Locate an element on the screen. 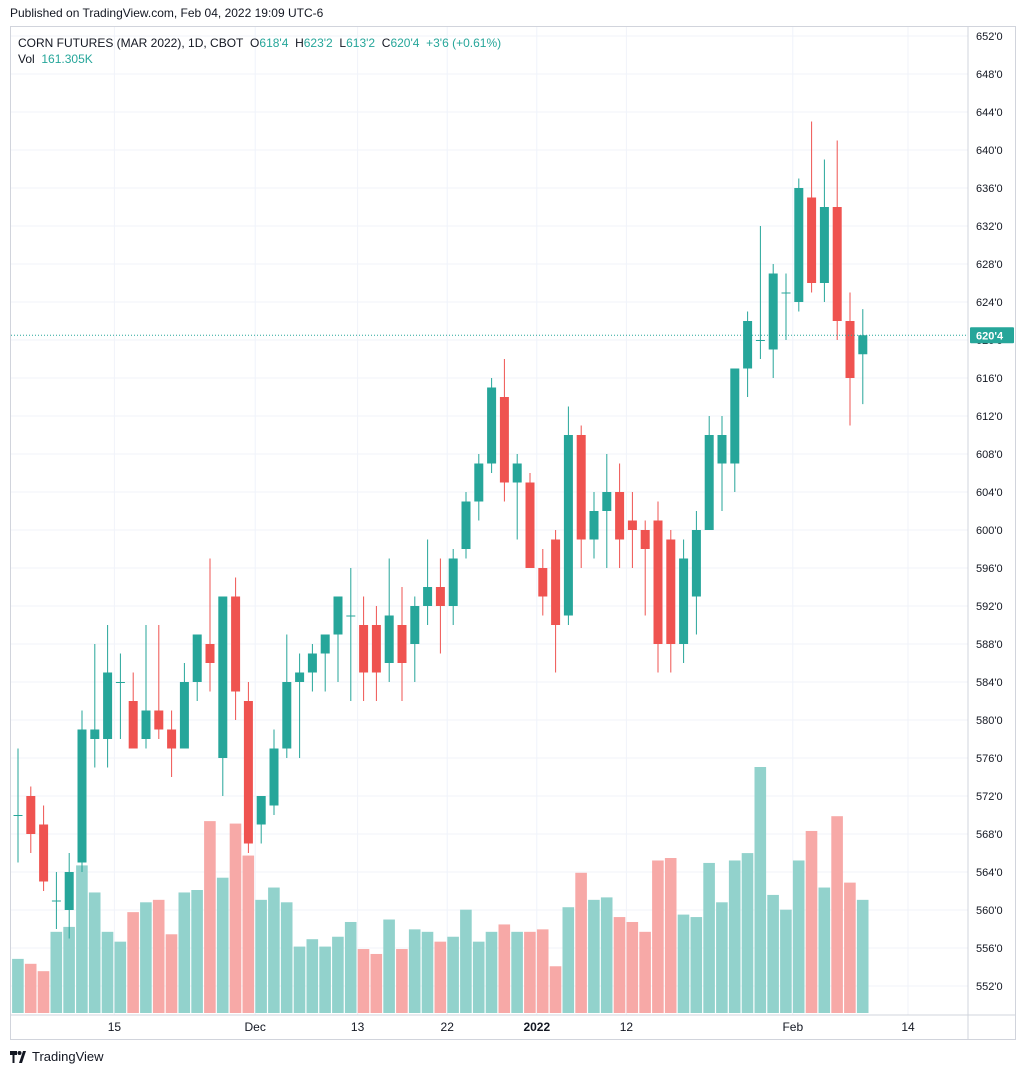 This screenshot has height=1076, width=1026. time-tick-label: 22 is located at coordinates (448, 1027).